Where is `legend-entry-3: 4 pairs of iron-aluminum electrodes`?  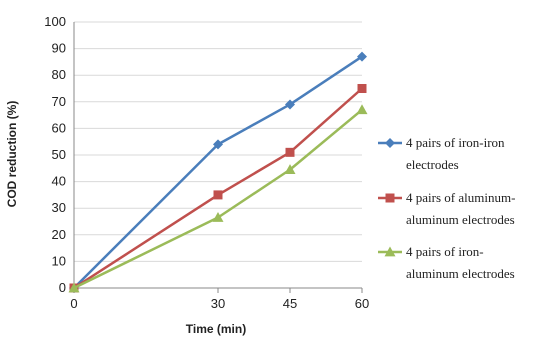
legend-entry-3: 4 pairs of iron-aluminum electrodes is located at coordinates (446, 262).